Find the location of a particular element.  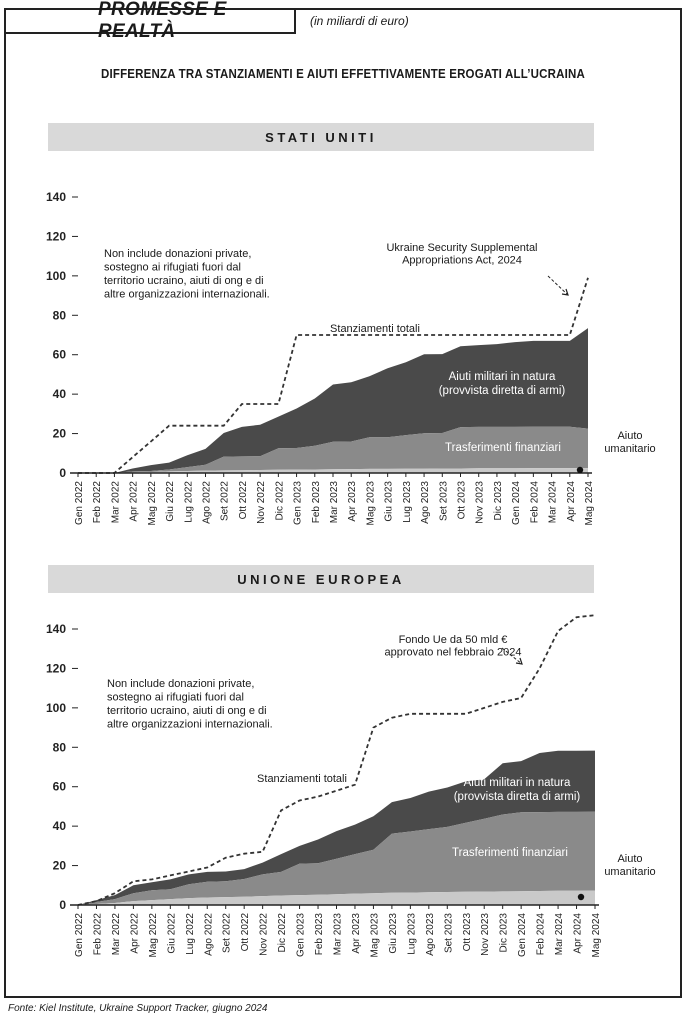

us-label-financial: Trasferimenti finanziari is located at coordinates (503, 448).